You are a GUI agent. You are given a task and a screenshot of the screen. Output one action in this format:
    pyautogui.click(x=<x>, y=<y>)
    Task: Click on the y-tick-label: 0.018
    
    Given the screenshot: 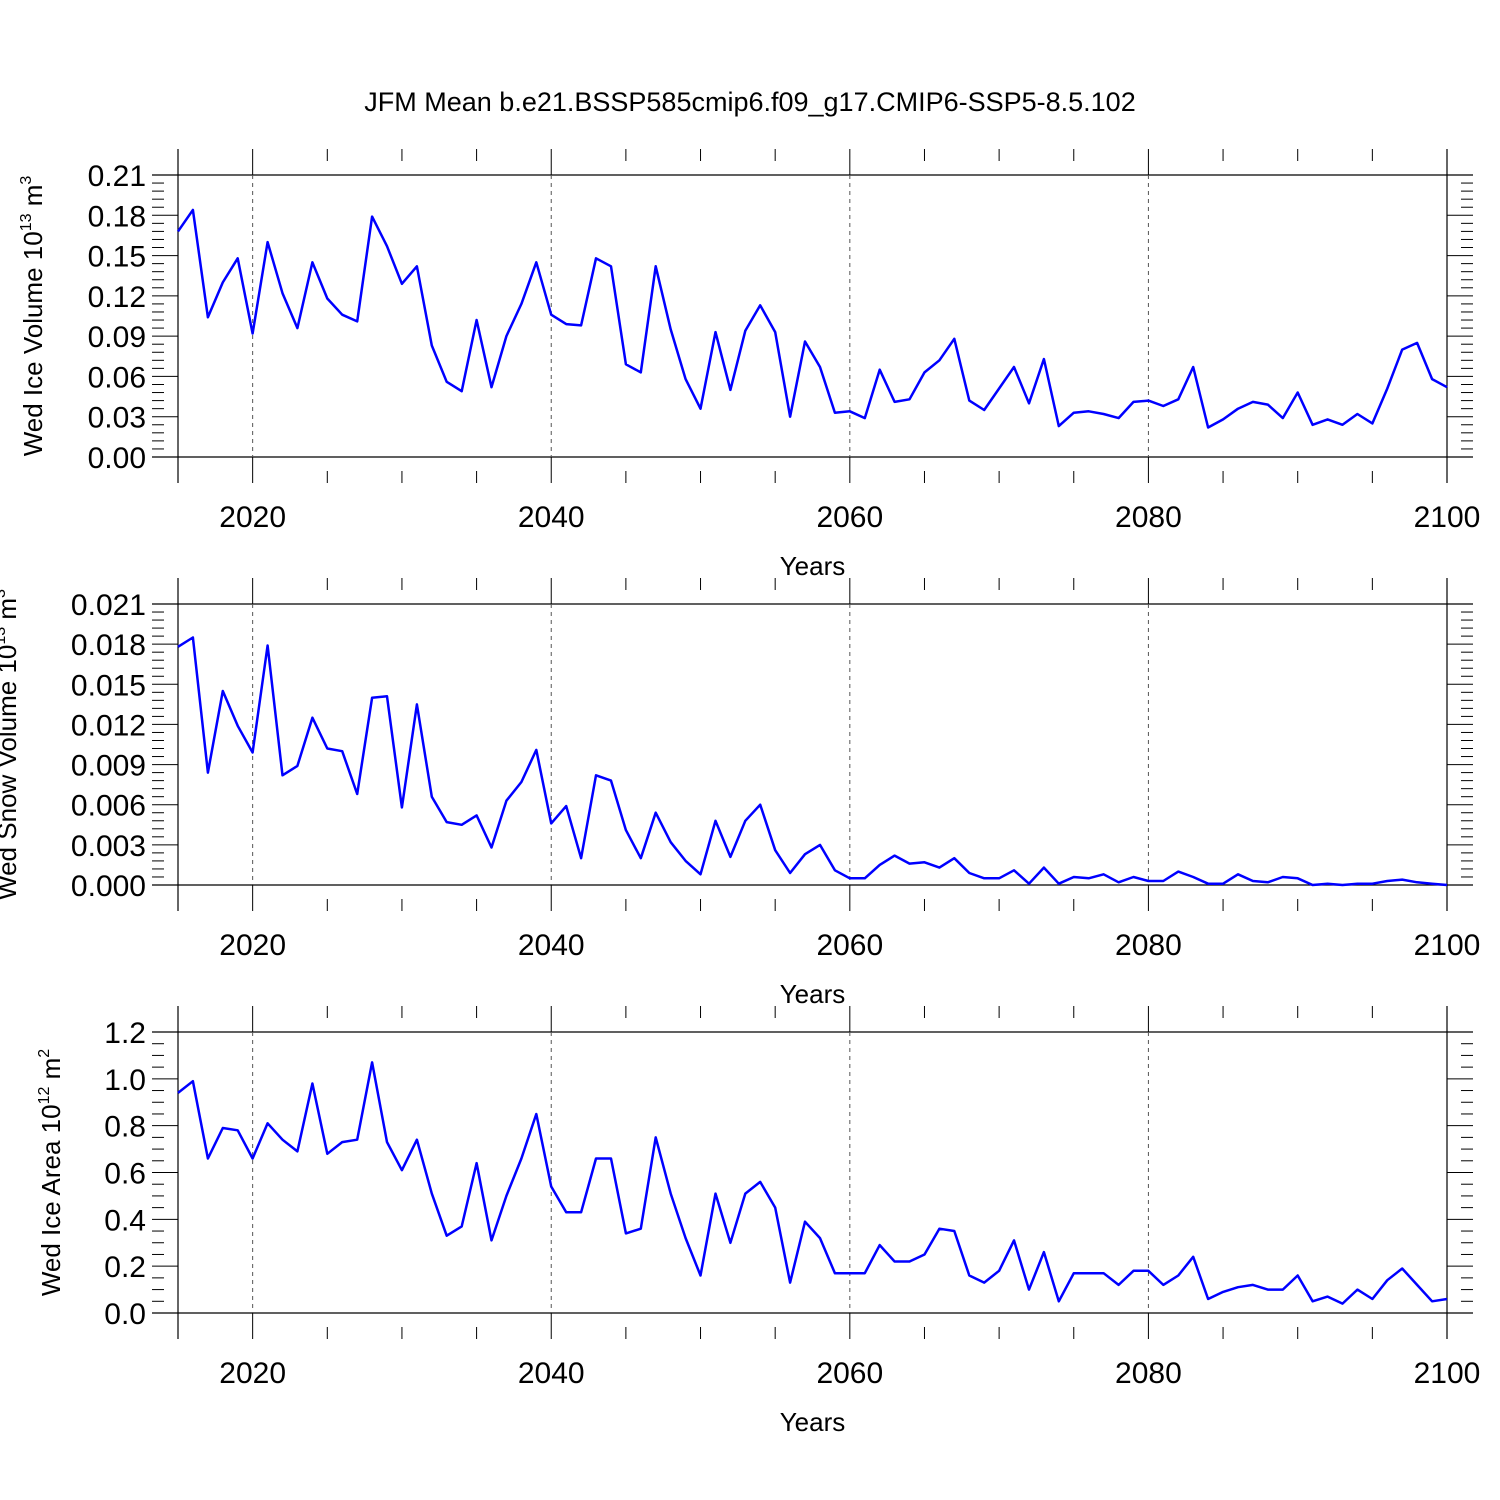 What is the action you would take?
    pyautogui.click(x=108, y=645)
    